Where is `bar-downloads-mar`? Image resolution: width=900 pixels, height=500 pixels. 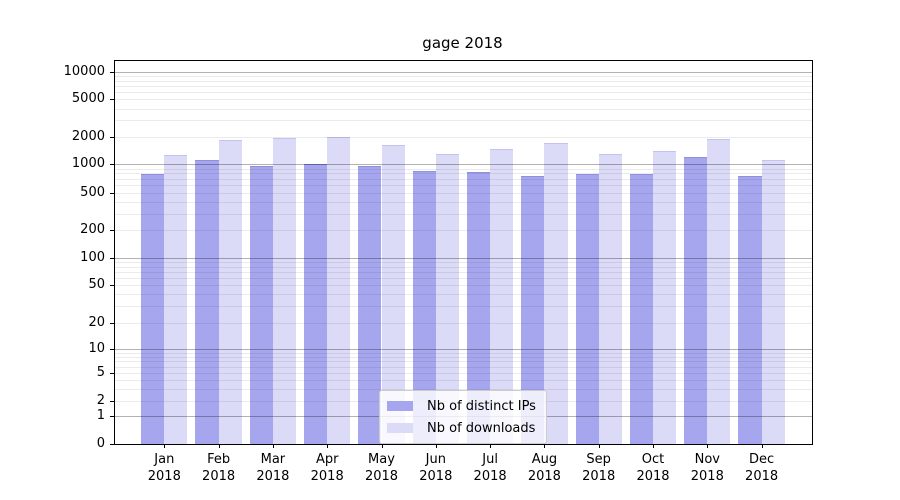 bar-downloads-mar is located at coordinates (284, 290).